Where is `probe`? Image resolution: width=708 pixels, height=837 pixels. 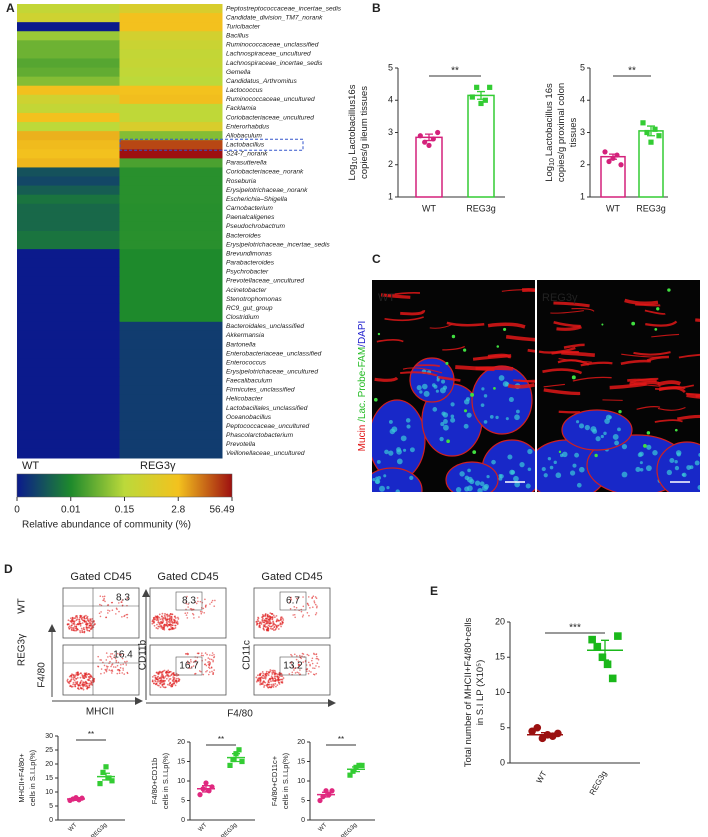 probe is located at coordinates (573, 377).